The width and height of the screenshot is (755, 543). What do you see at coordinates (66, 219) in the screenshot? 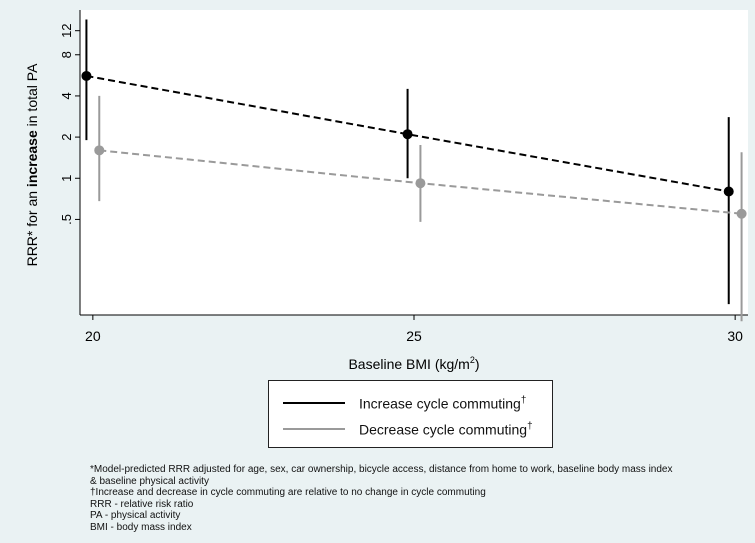
I see `y-tick-label: .5` at bounding box center [66, 219].